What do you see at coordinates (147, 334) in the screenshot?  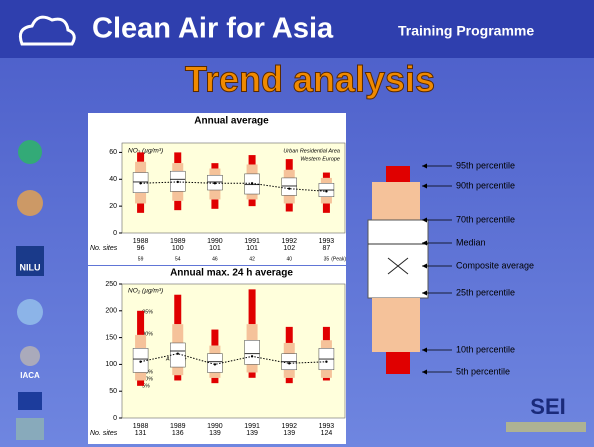 I see `annotation: 90%` at bounding box center [147, 334].